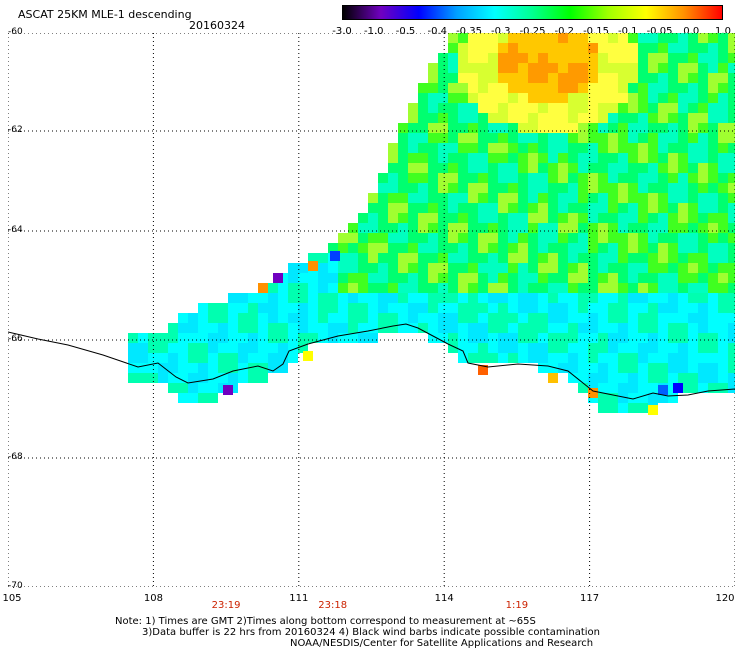  Describe the element at coordinates (405, 31) in the screenshot. I see `colorbar-tick-label: -0.5` at that location.